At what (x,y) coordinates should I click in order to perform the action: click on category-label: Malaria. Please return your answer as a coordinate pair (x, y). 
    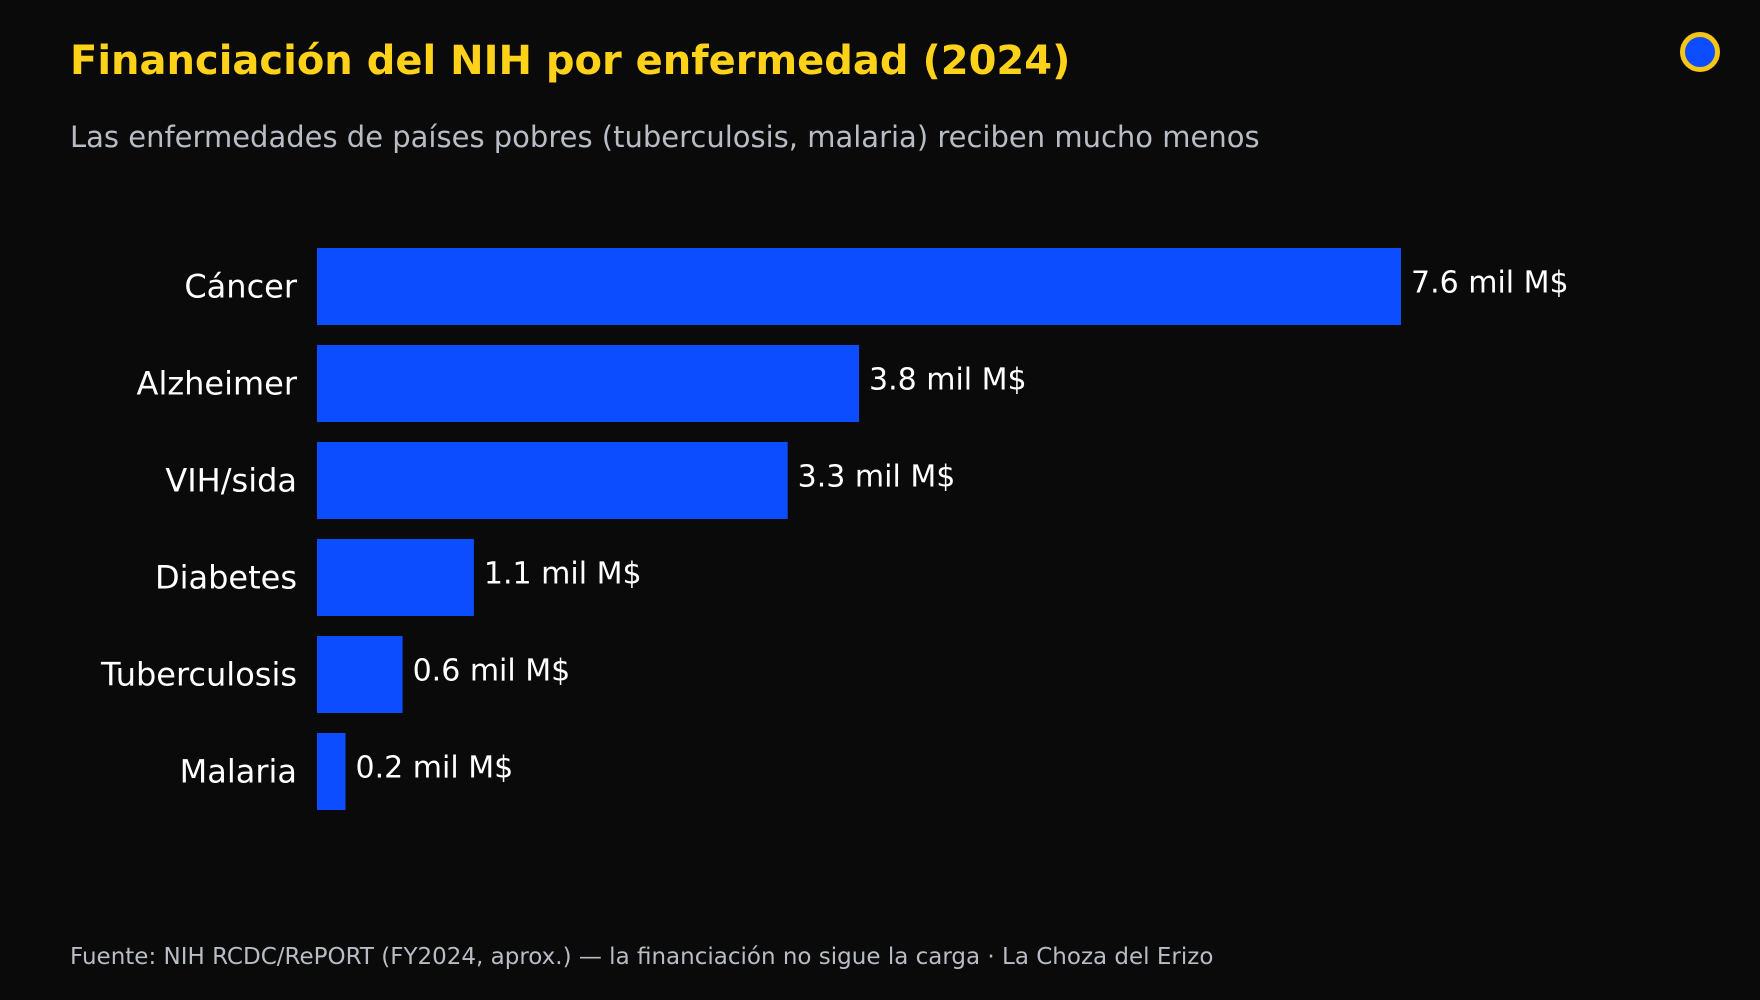
    Looking at the image, I should click on (238, 772).